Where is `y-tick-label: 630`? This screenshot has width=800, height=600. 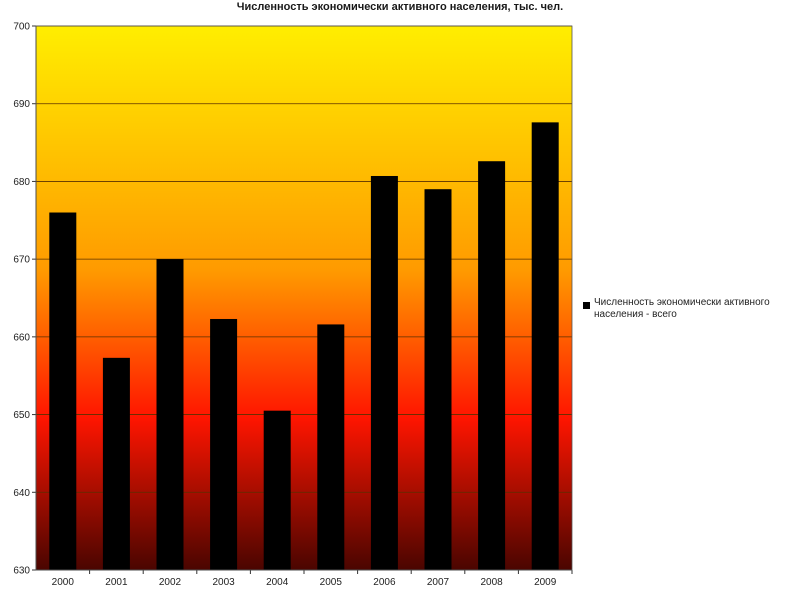 y-tick-label: 630 is located at coordinates (21, 571).